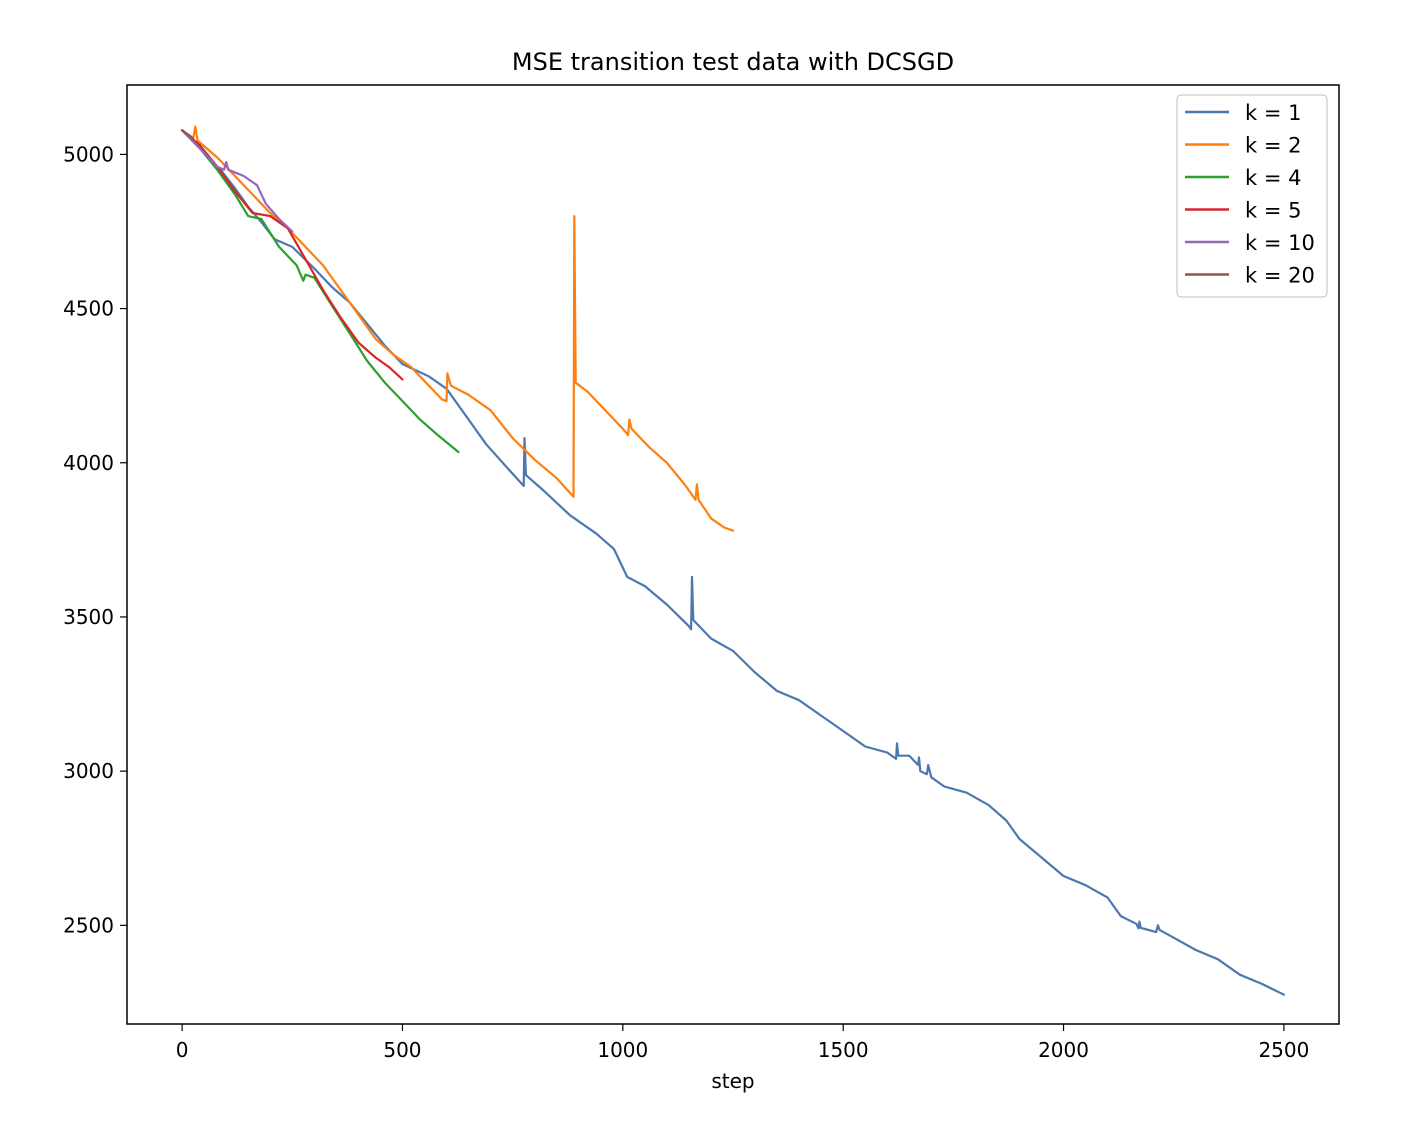 The width and height of the screenshot is (1404, 1138). Describe the element at coordinates (1252, 196) in the screenshot. I see `legend: k = 1 k = 2 k = 4 k = 5 k = 10 k = 20` at that location.